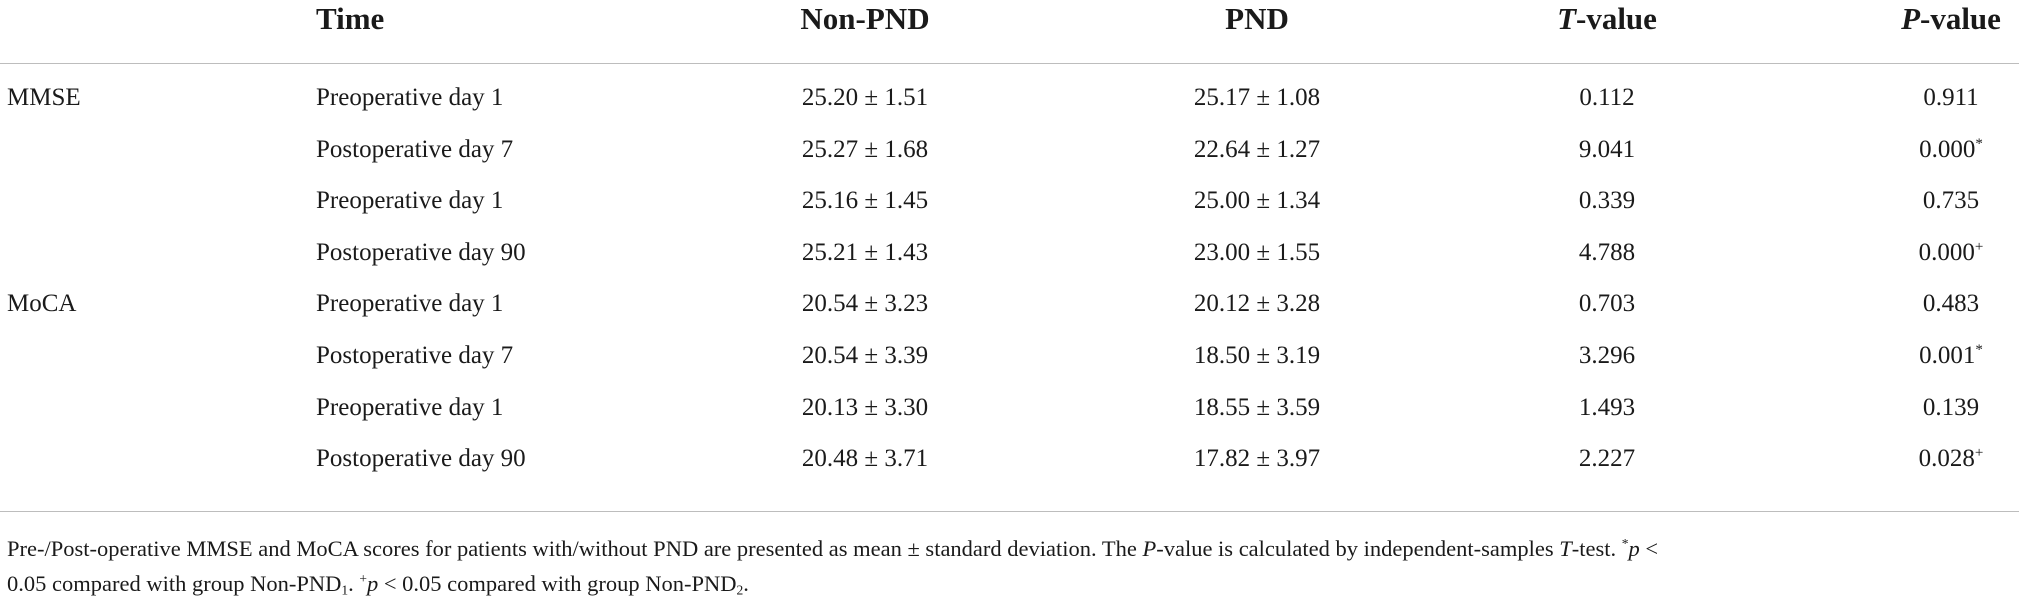  What do you see at coordinates (1257, 252) in the screenshot?
I see `cell-pnd: 23.00 ± 1.55` at bounding box center [1257, 252].